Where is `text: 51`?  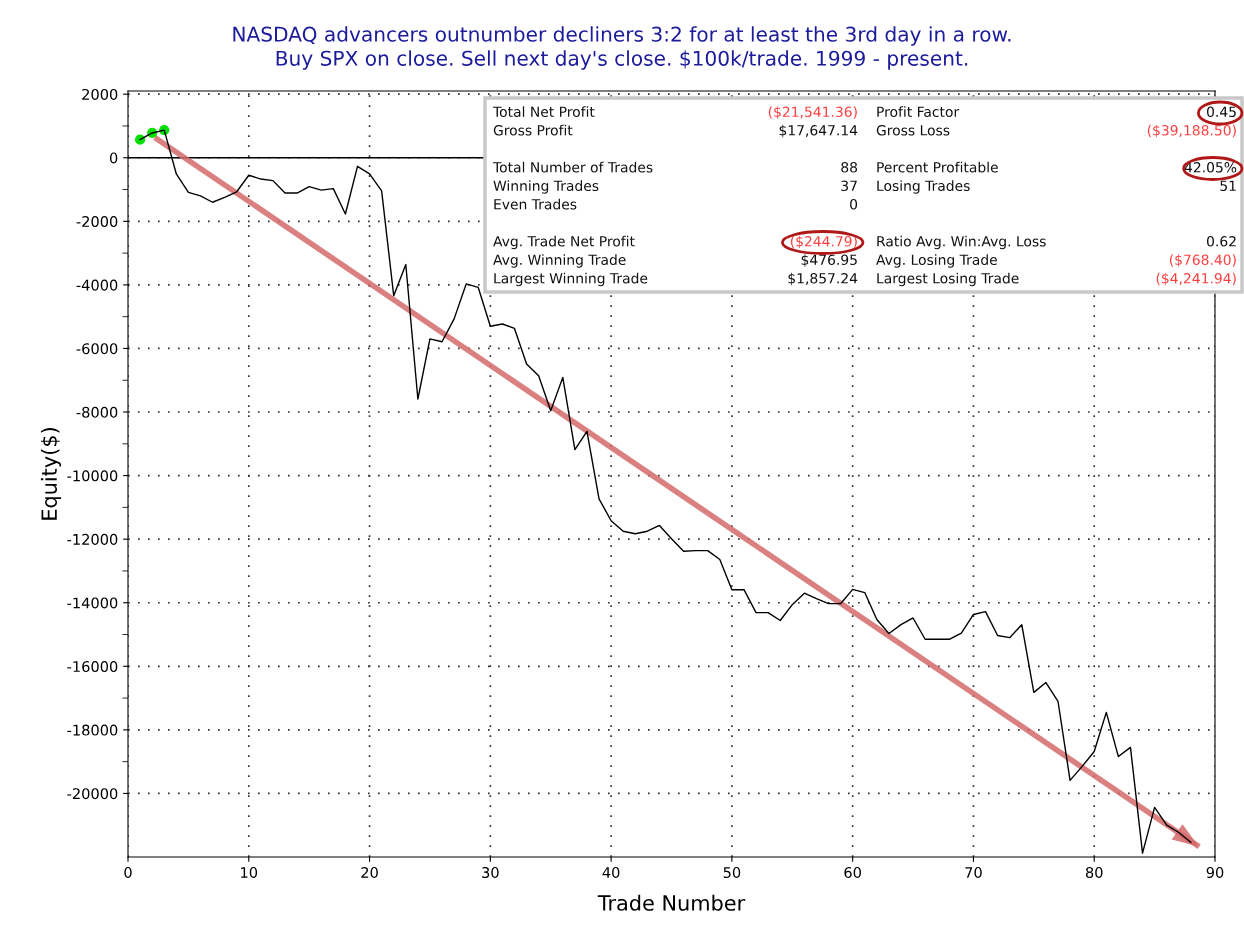
text: 51 is located at coordinates (1228, 186).